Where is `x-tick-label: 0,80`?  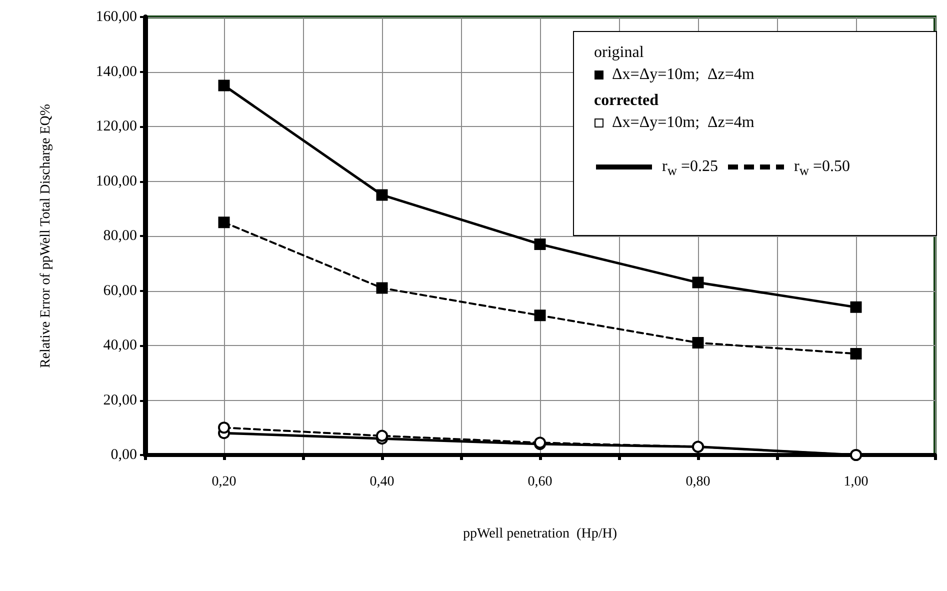
x-tick-label: 0,80 is located at coordinates (698, 482).